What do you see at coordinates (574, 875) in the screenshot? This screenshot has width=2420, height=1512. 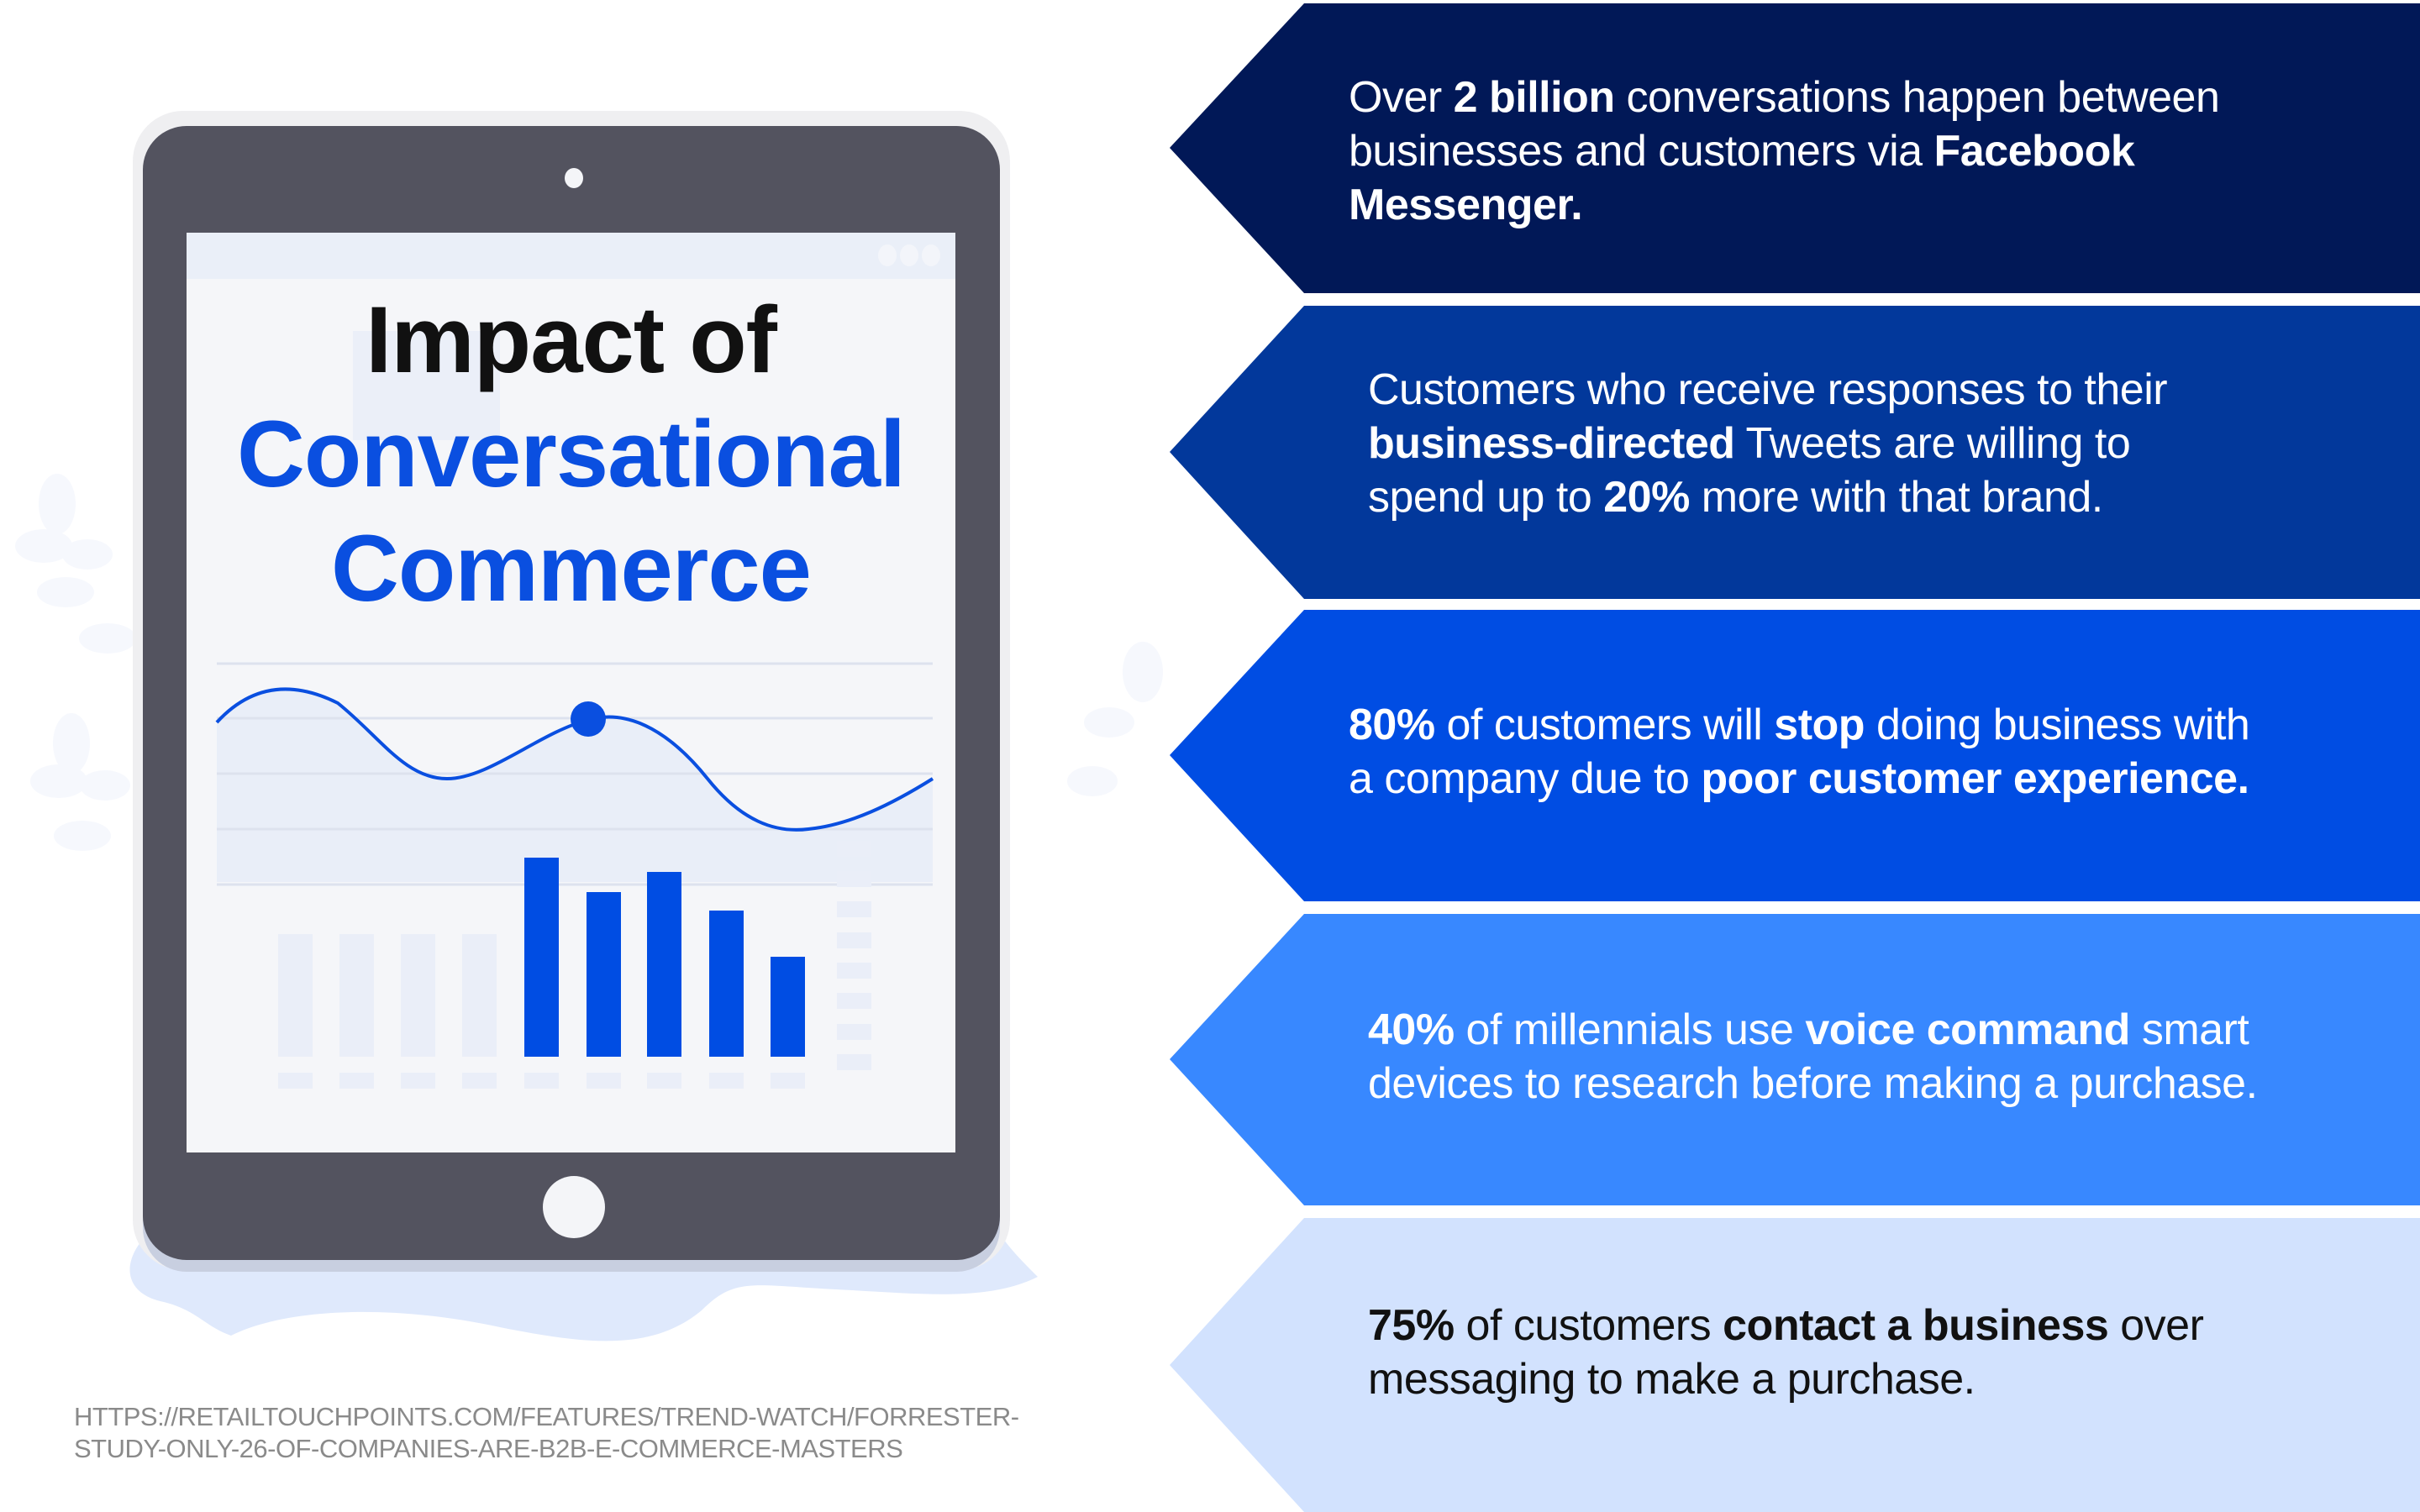 I see `decorative-chart` at bounding box center [574, 875].